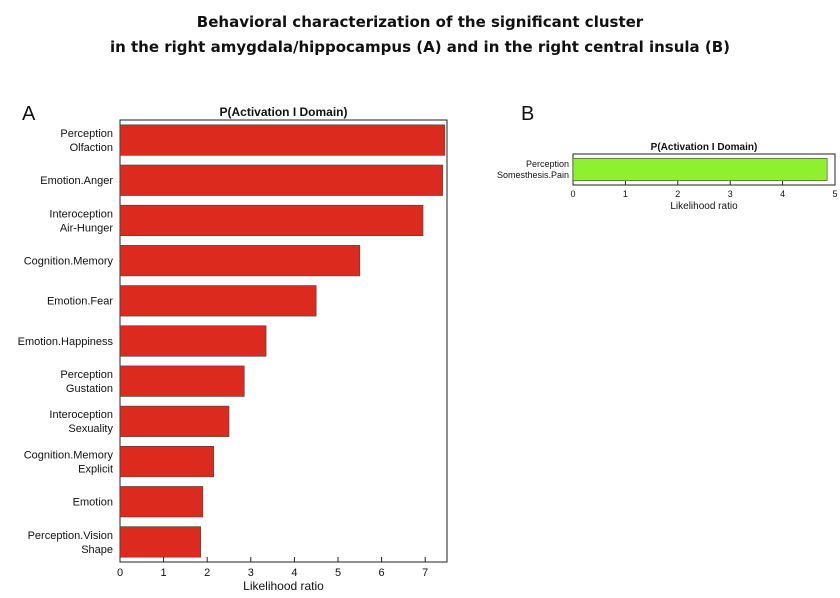  What do you see at coordinates (70, 543) in the screenshot?
I see `chart-a-category-label-11: Perception.Vision Shape` at bounding box center [70, 543].